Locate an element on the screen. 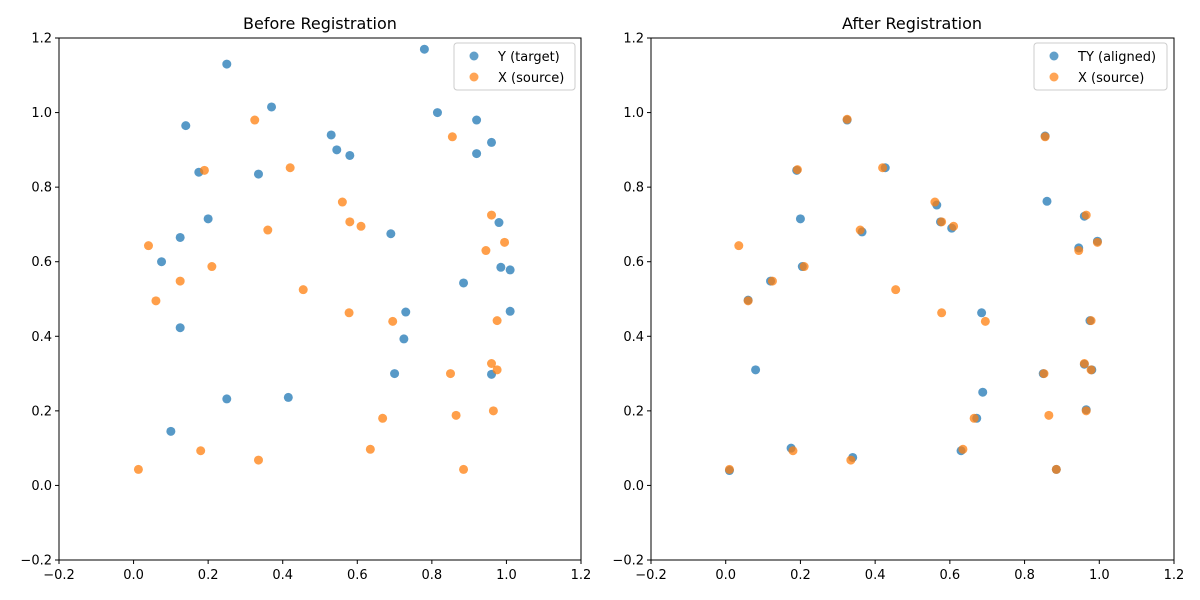  legend-label-y-target: Y (target) is located at coordinates (528, 57).